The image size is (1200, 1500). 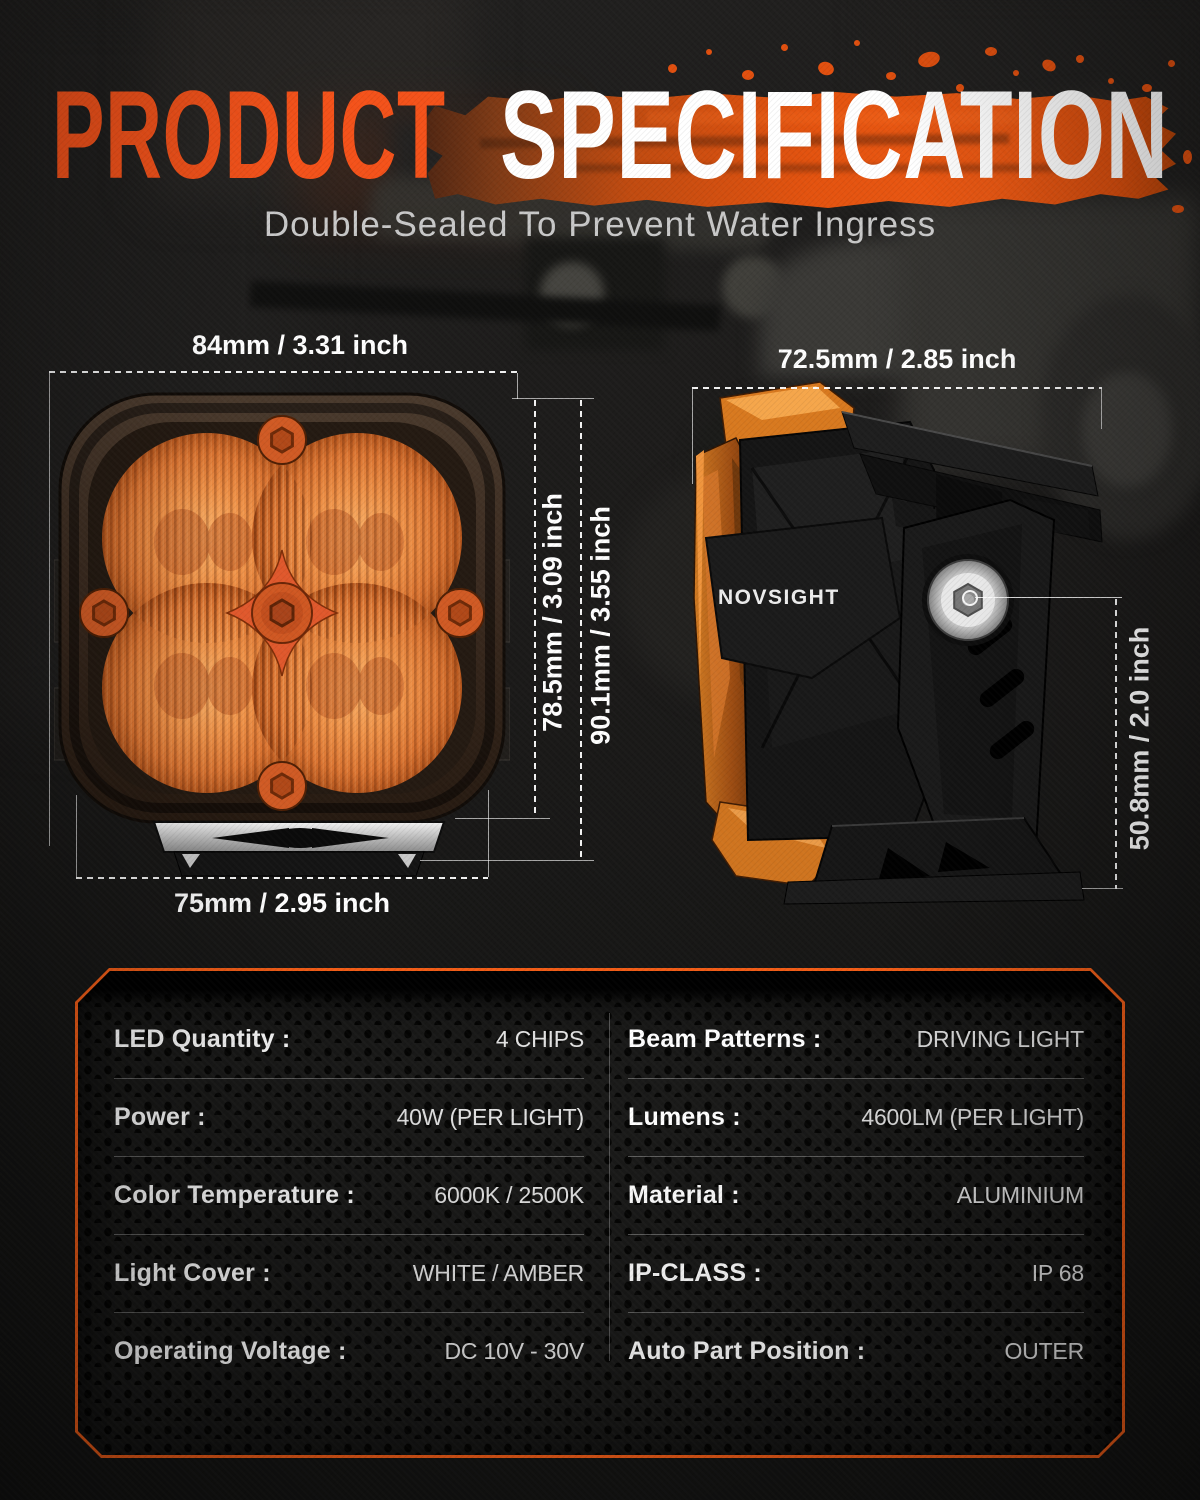 I want to click on spec-value: DC 10V - 30V, so click(x=514, y=1351).